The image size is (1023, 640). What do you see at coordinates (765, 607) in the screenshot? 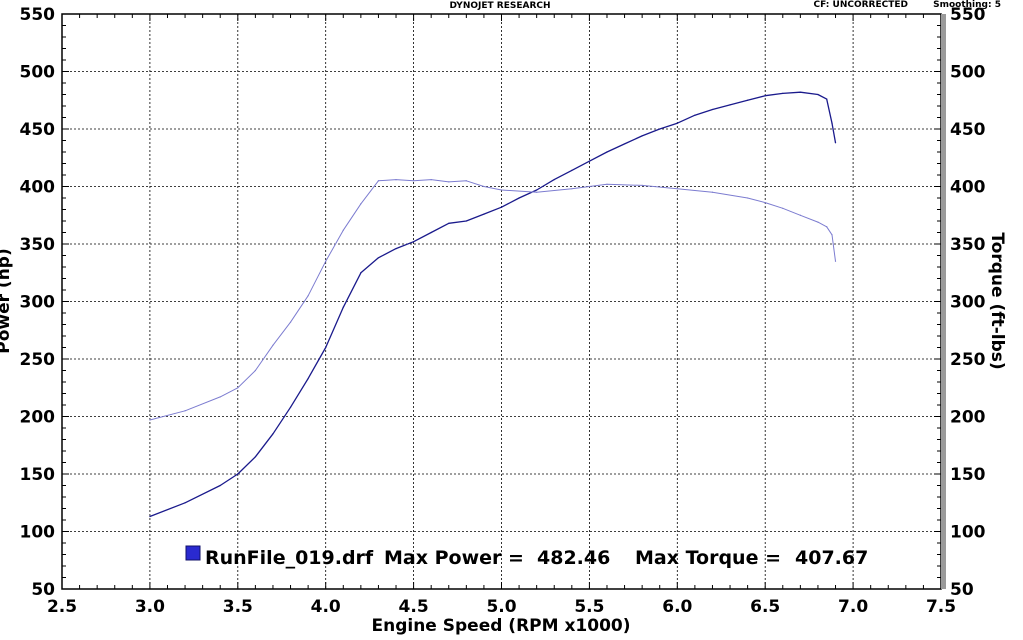
I see `x-tick-label: 6.5` at bounding box center [765, 607].